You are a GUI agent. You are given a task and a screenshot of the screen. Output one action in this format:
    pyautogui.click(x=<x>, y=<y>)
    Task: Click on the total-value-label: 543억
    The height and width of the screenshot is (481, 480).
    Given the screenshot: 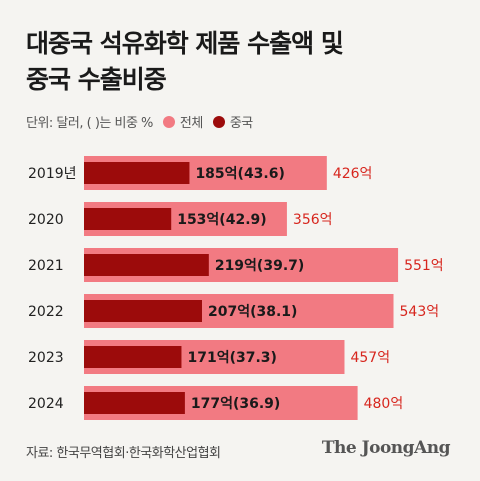 What is the action you would take?
    pyautogui.click(x=420, y=312)
    